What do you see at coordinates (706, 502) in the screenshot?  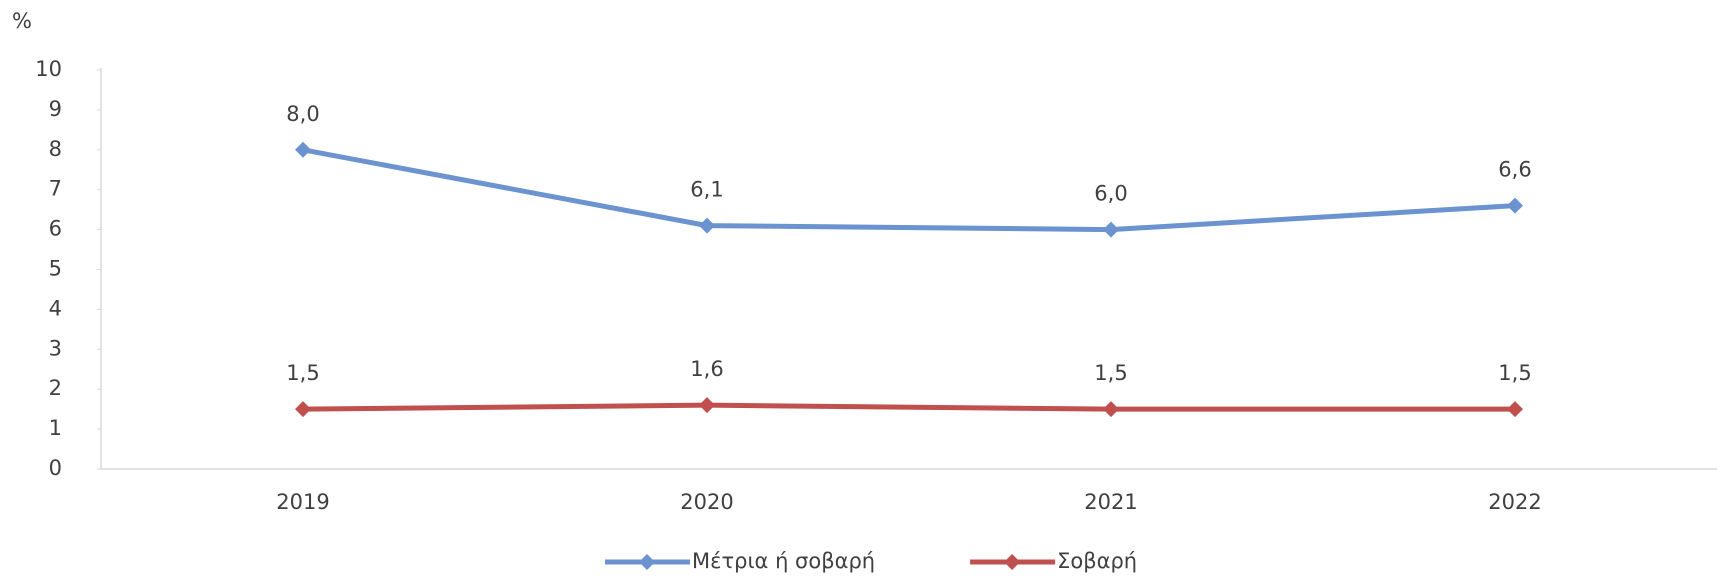 I see `x-tick-label: 2020` at bounding box center [706, 502].